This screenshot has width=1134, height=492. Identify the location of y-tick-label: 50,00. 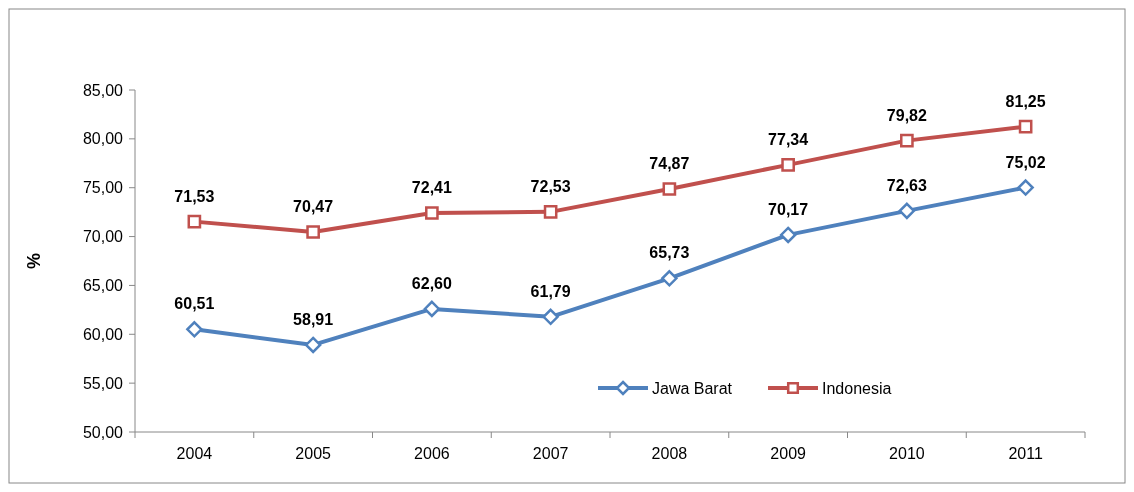
(103, 432).